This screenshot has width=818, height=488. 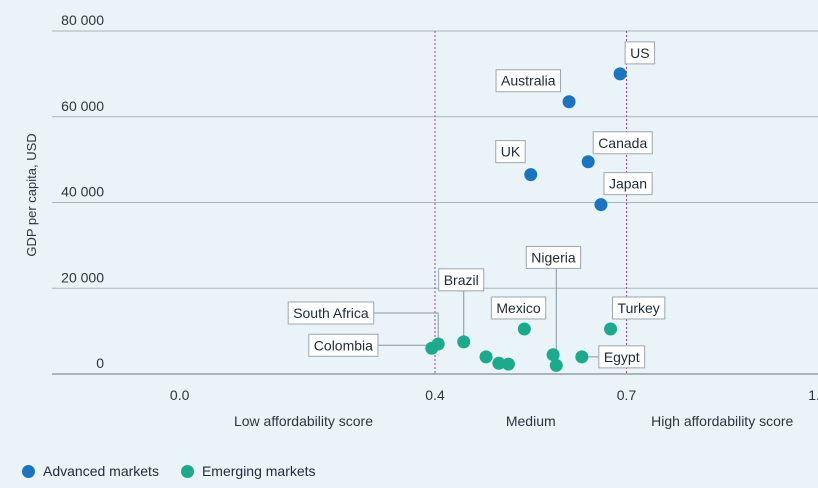 What do you see at coordinates (435, 395) in the screenshot?
I see `x-tick-label: 0.4` at bounding box center [435, 395].